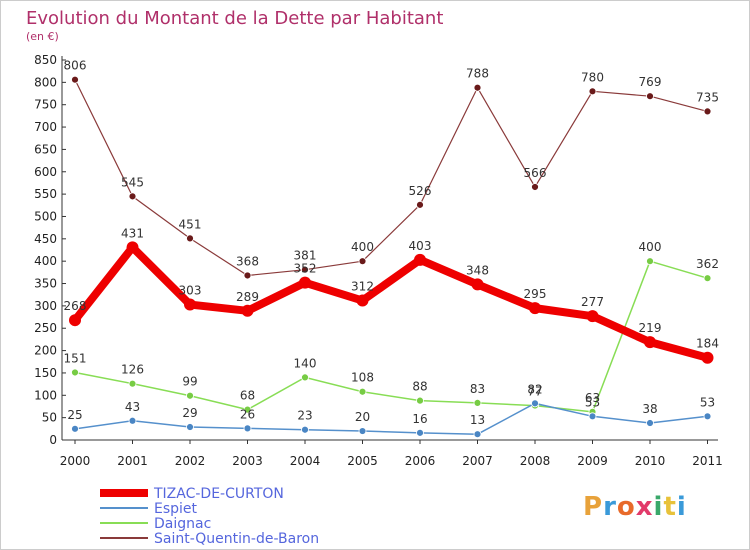  Describe the element at coordinates (477, 420) in the screenshot. I see `data-label: 13` at that location.